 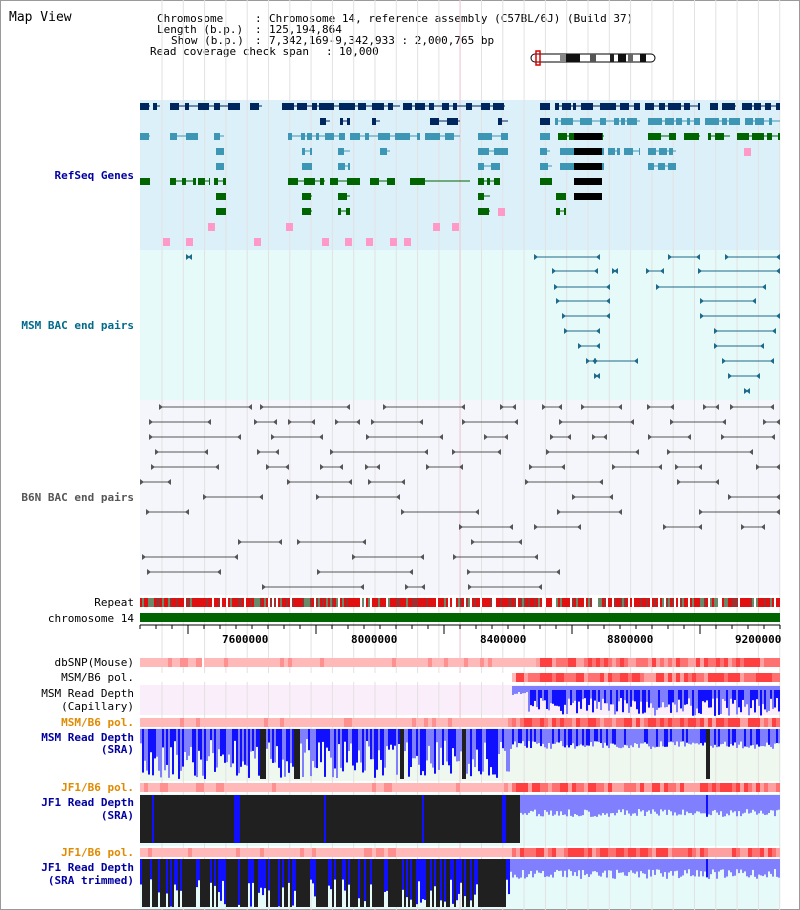 I want to click on track-label-msm-depth-cap-1: MSM Read Depth, so click(x=87, y=693).